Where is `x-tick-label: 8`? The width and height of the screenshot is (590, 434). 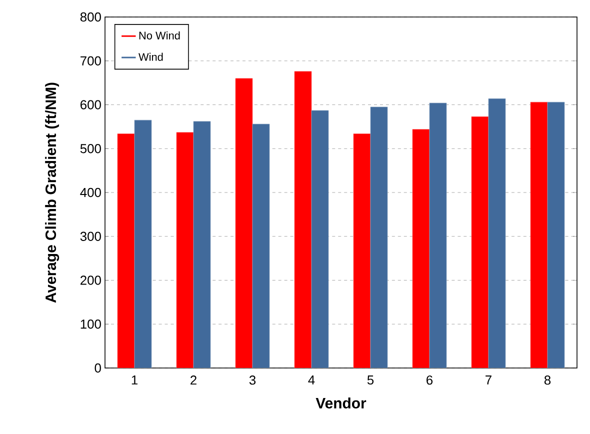 x-tick-label: 8 is located at coordinates (547, 380).